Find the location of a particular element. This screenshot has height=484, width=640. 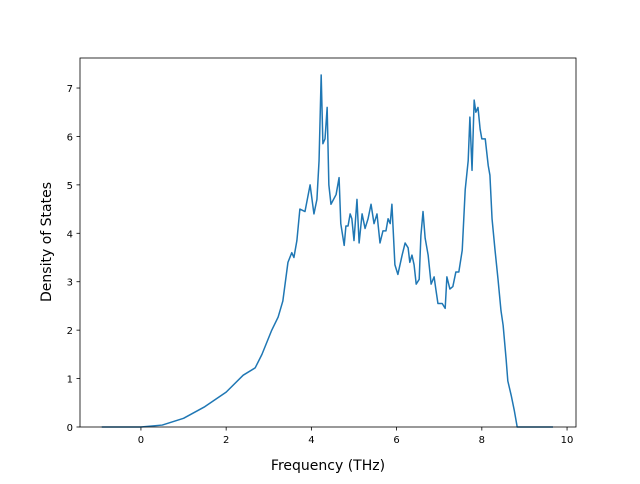

x-axis-label: Frequency (THz) is located at coordinates (328, 466).